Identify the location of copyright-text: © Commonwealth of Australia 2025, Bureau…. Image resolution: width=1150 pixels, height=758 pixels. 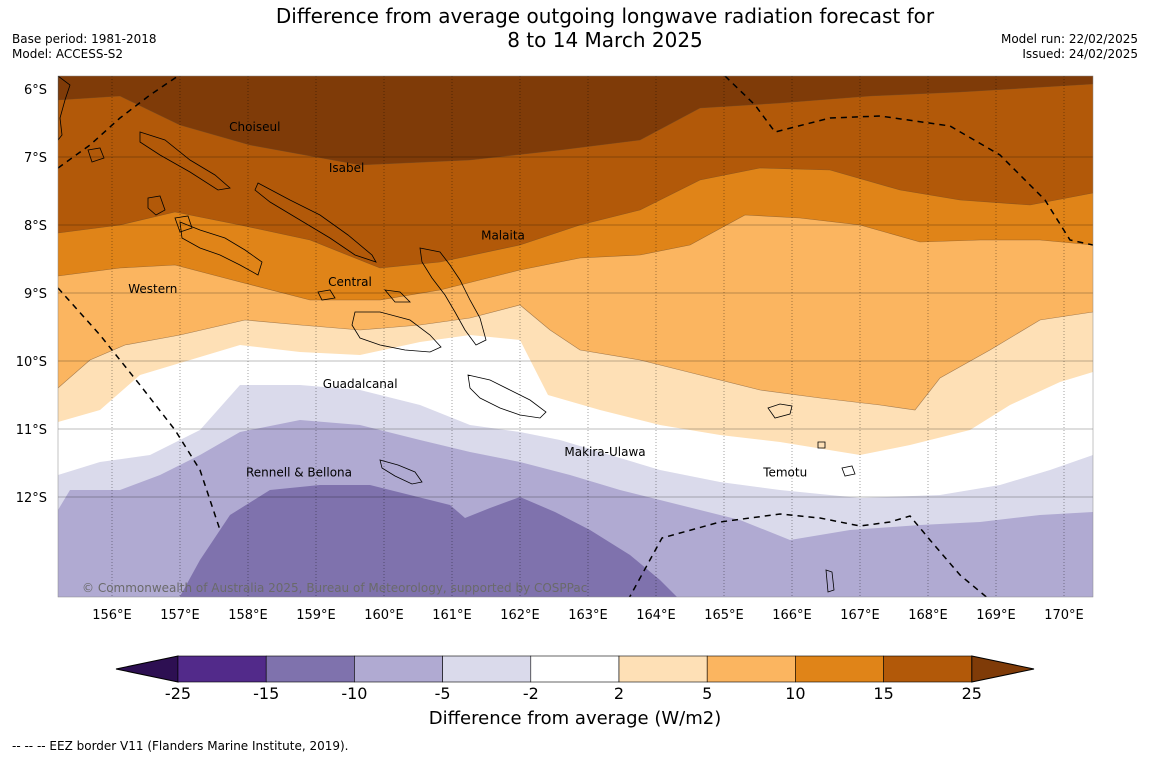
(334, 588).